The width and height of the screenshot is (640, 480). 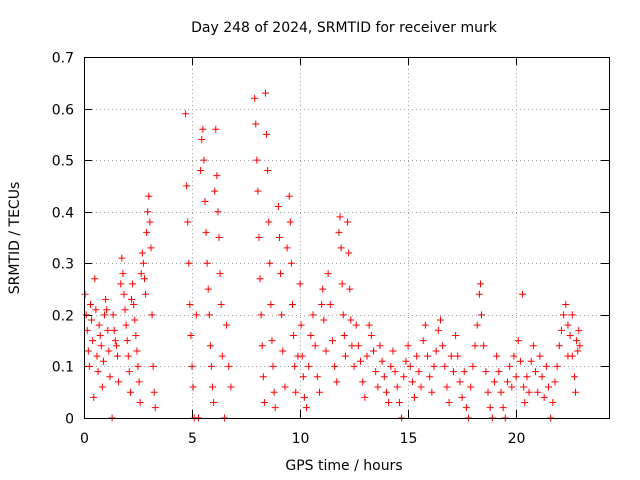 I want to click on y-tick-labels: 0 0.1 0.2 0.3 0.4 0.5 0.6 0.7, so click(x=63, y=239).